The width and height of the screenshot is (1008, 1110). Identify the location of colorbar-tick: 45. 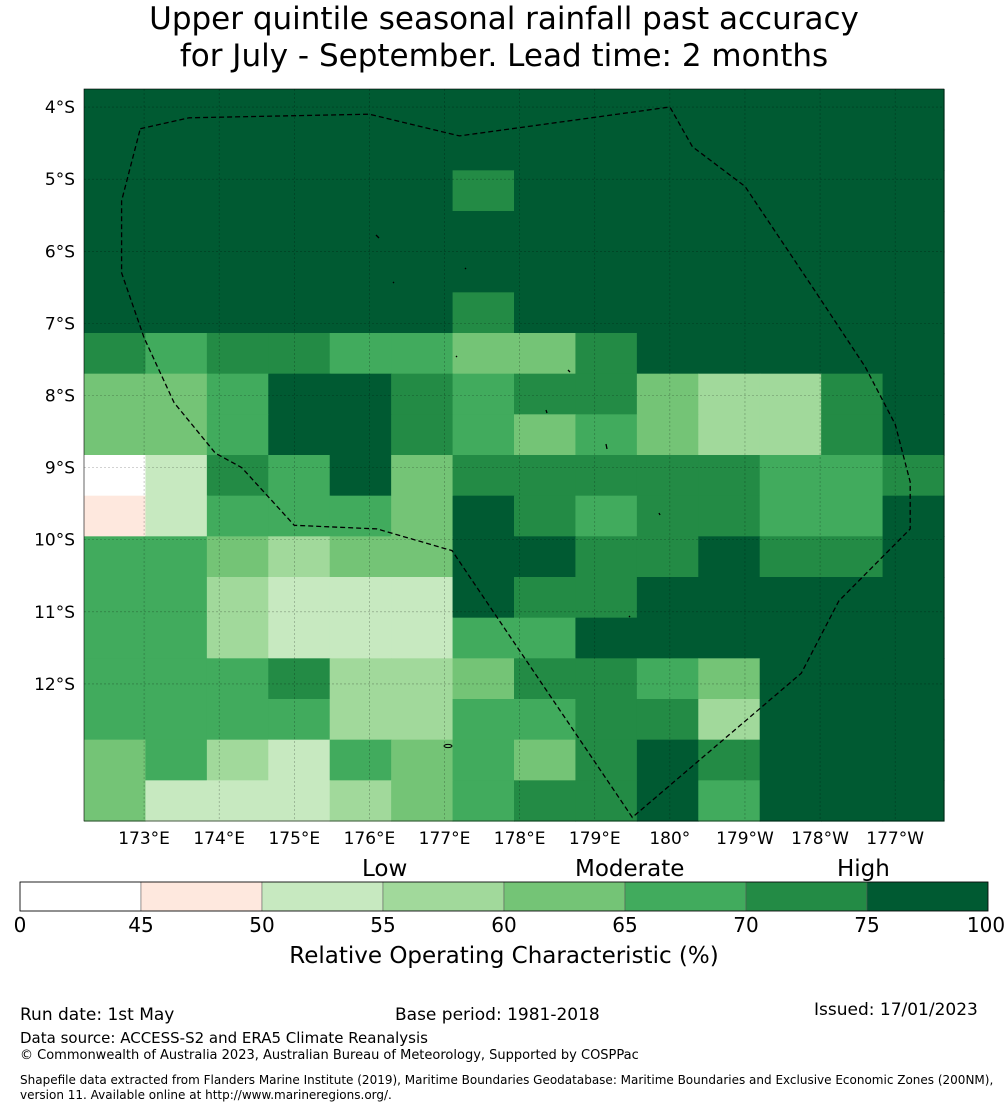
(141, 925).